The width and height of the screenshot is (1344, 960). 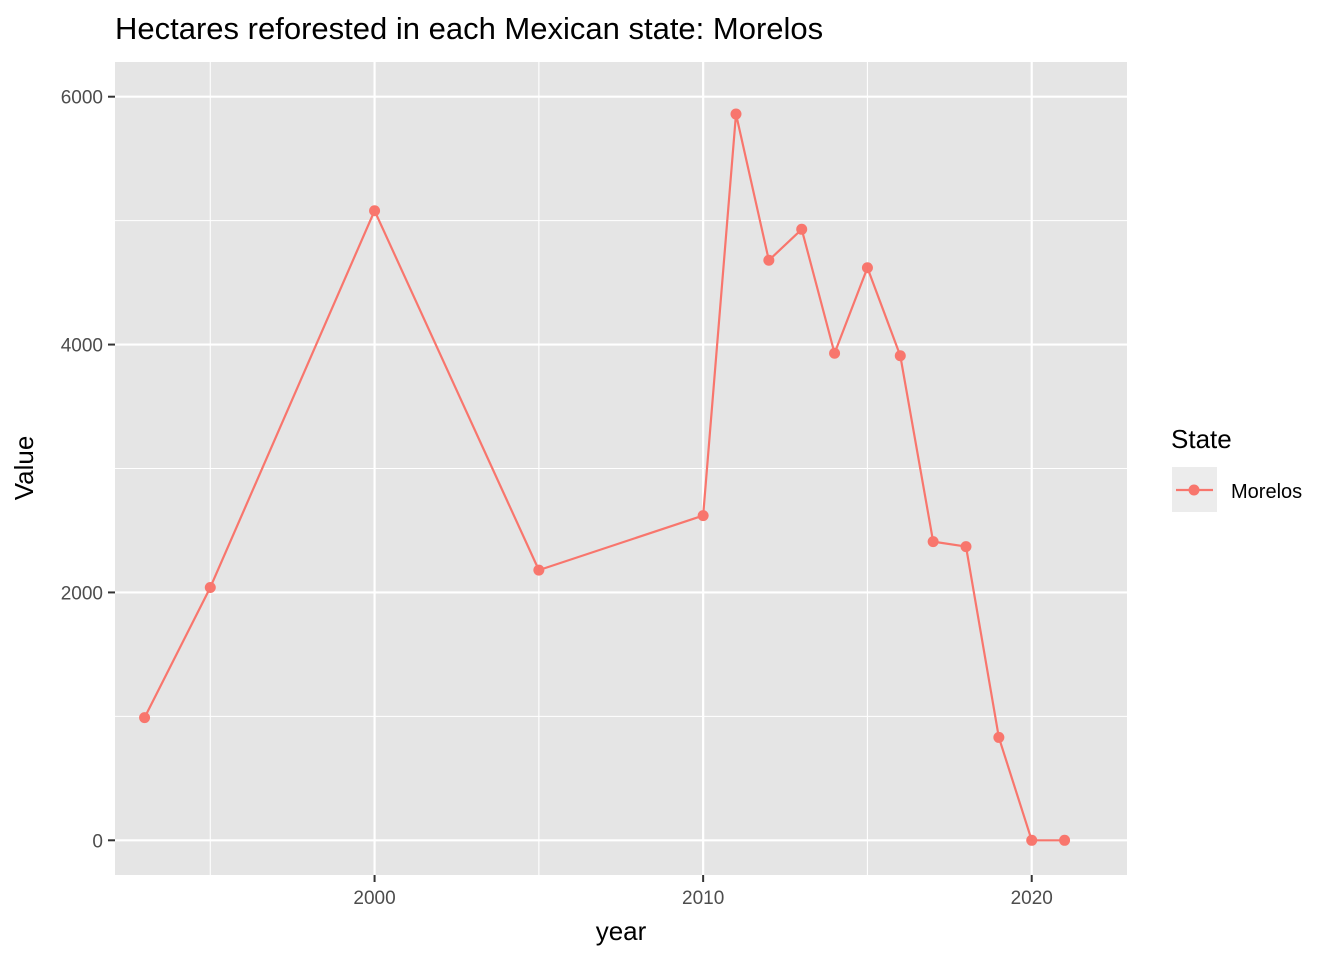 What do you see at coordinates (1194, 490) in the screenshot?
I see `legend-key-point` at bounding box center [1194, 490].